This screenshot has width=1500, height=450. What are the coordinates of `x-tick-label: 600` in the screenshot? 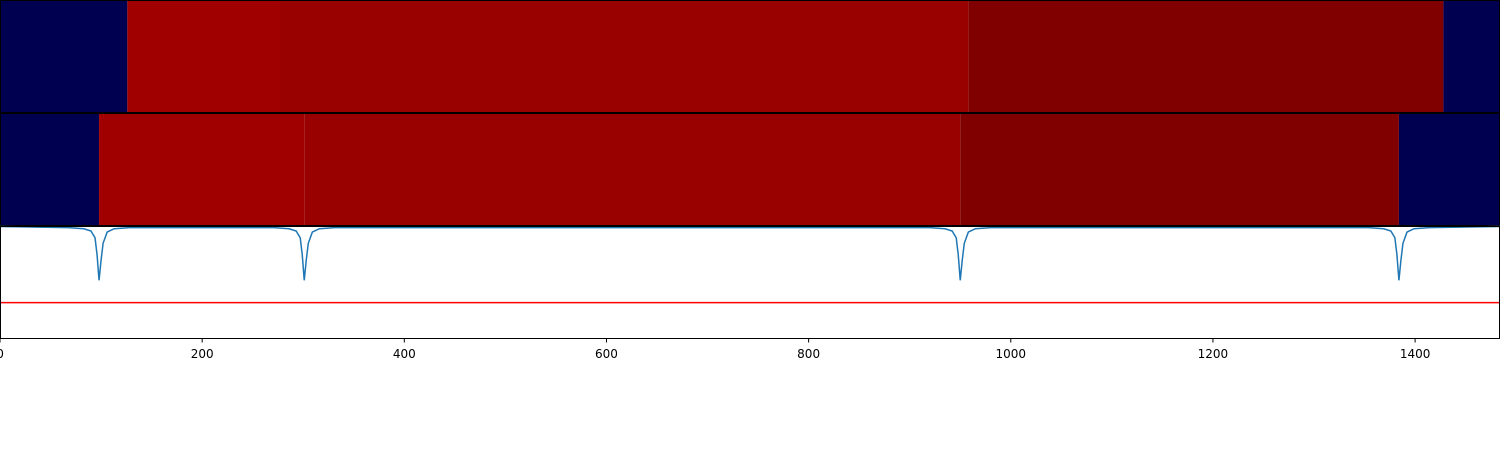 It's located at (606, 354).